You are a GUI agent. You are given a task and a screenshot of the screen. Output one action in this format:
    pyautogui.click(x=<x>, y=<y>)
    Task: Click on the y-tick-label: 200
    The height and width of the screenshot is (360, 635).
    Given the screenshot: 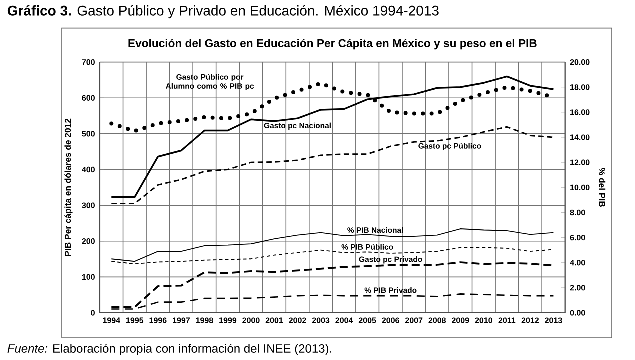 What is the action you would take?
    pyautogui.click(x=88, y=241)
    